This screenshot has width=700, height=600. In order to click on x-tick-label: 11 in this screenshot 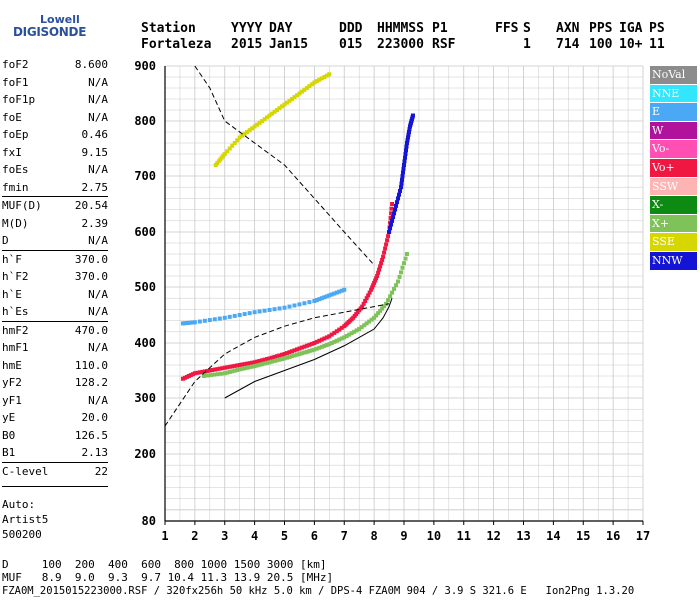, I will do `click(464, 536)`.